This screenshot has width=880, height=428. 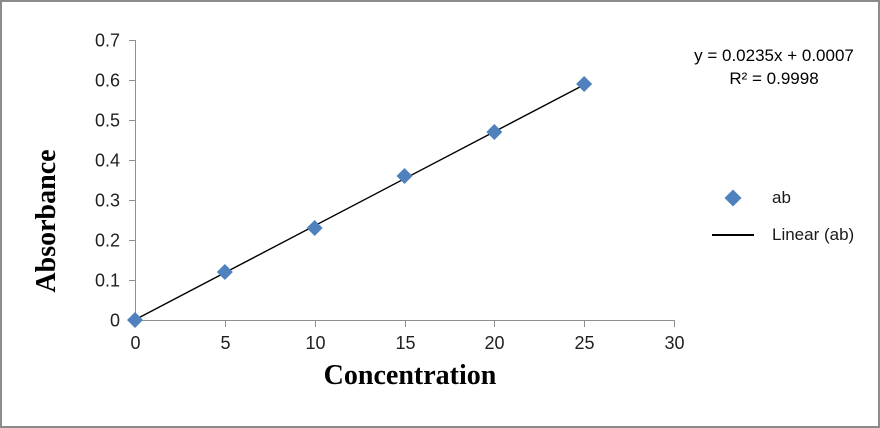 I want to click on diamond-marker-icon, so click(x=733, y=198).